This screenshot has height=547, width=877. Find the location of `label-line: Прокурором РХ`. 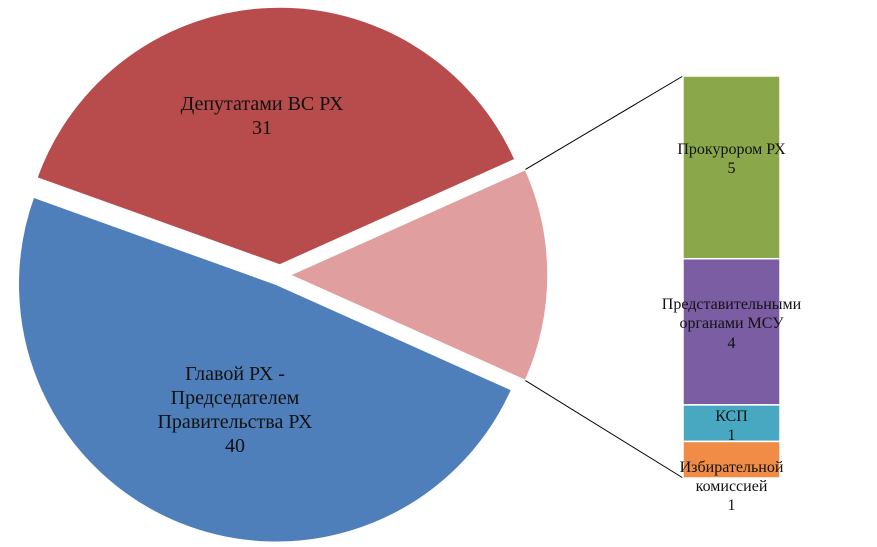

label-line: Прокурором РХ is located at coordinates (731, 149).